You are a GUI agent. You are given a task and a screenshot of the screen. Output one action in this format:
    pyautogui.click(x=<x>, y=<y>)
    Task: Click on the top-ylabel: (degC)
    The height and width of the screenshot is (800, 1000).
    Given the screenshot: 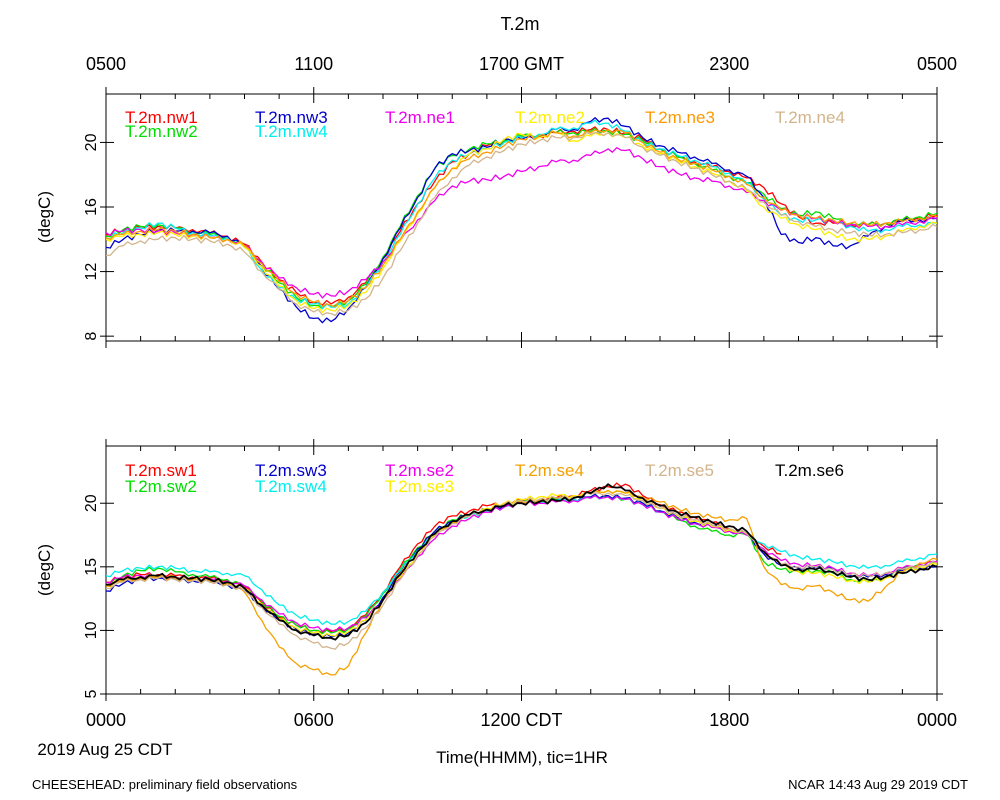 What is the action you would take?
    pyautogui.click(x=44, y=217)
    